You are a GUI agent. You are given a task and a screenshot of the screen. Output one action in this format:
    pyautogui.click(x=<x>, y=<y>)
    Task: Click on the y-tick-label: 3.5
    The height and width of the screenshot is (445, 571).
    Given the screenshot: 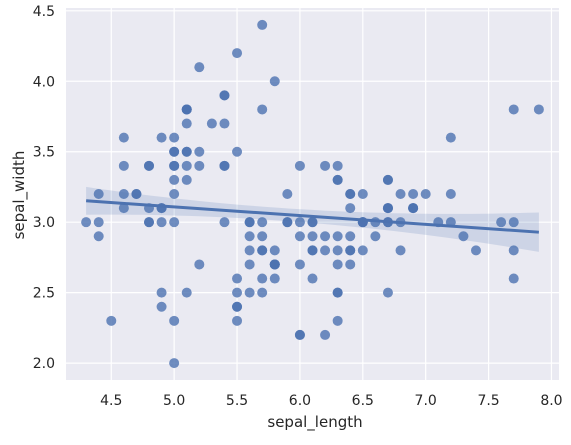 What is the action you would take?
    pyautogui.click(x=44, y=153)
    